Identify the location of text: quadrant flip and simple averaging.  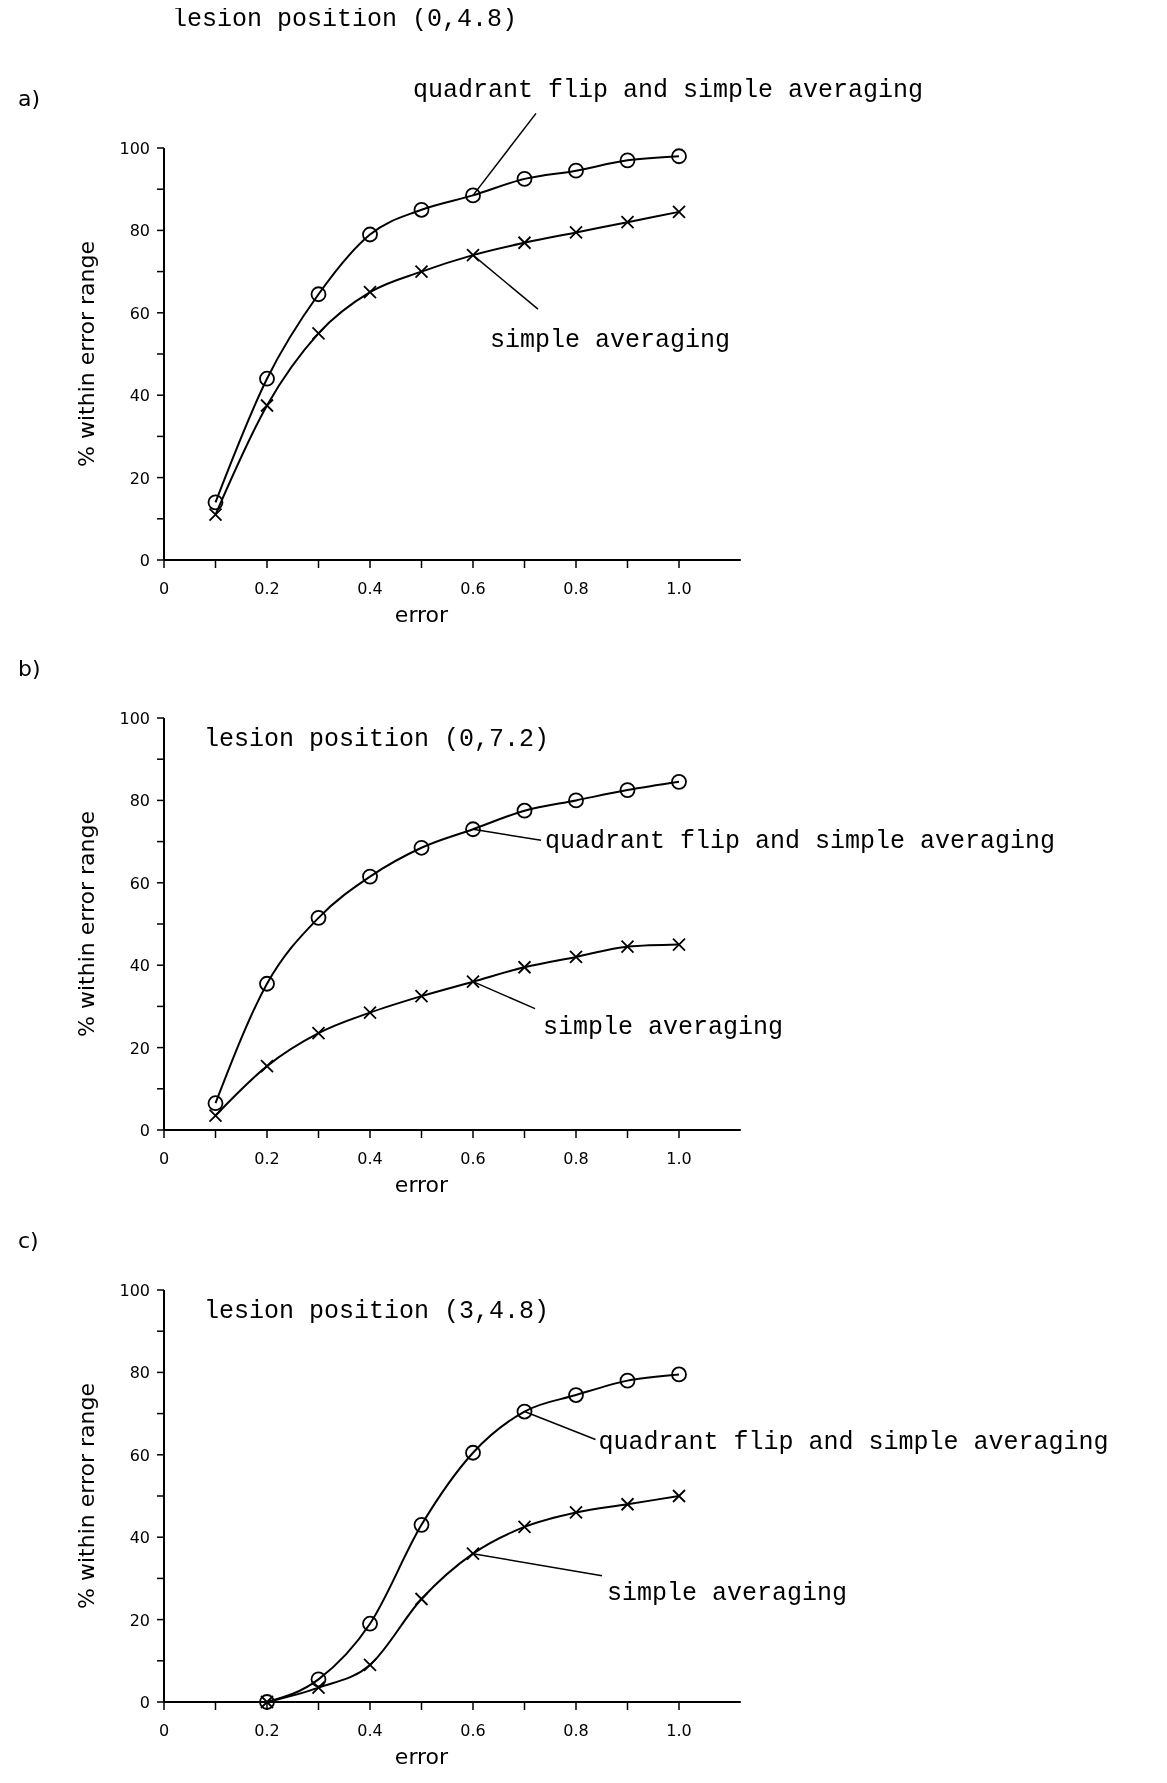
(668, 91).